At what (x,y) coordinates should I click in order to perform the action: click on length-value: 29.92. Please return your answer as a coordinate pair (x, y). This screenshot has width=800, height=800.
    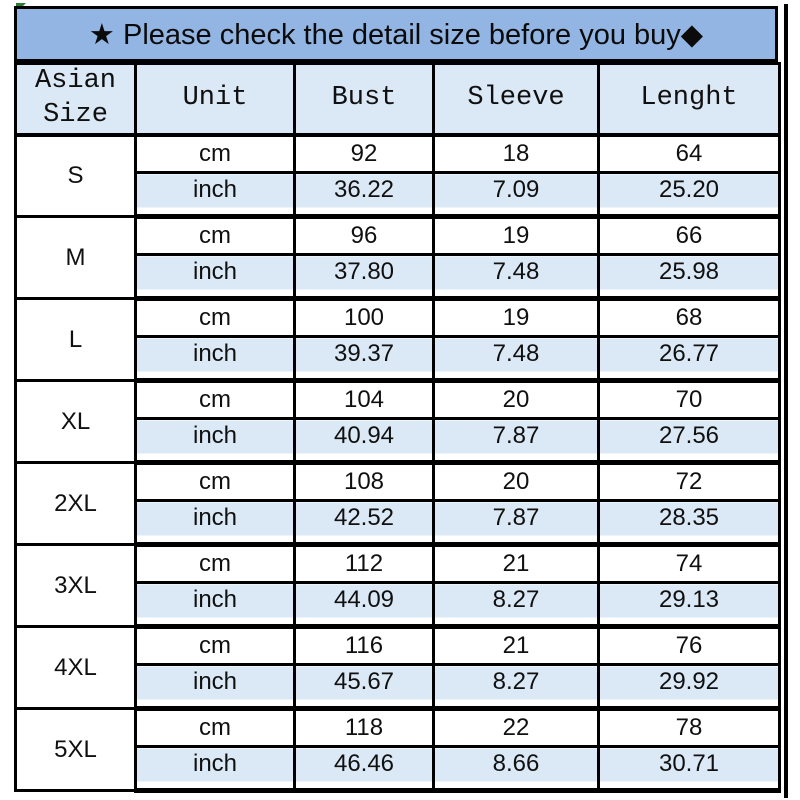
    Looking at the image, I should click on (689, 687).